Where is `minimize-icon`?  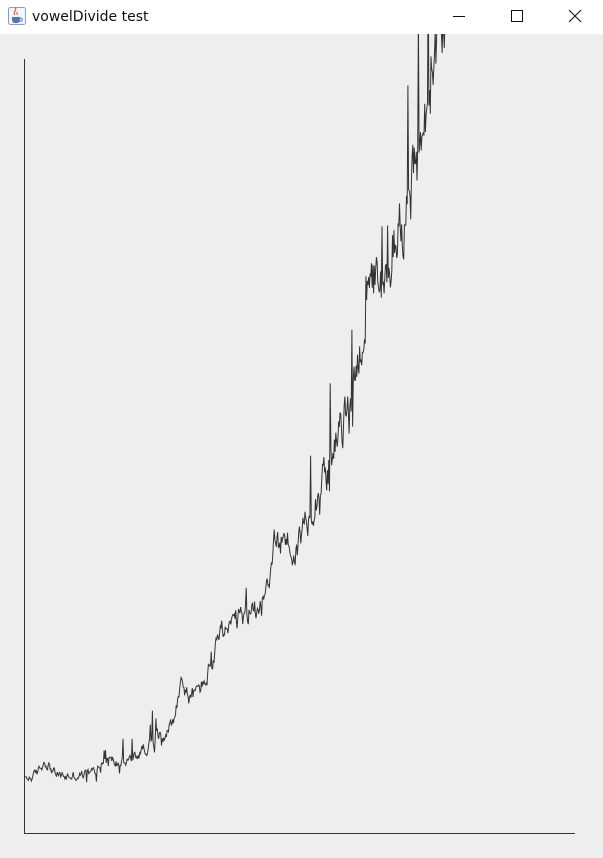 minimize-icon is located at coordinates (459, 16).